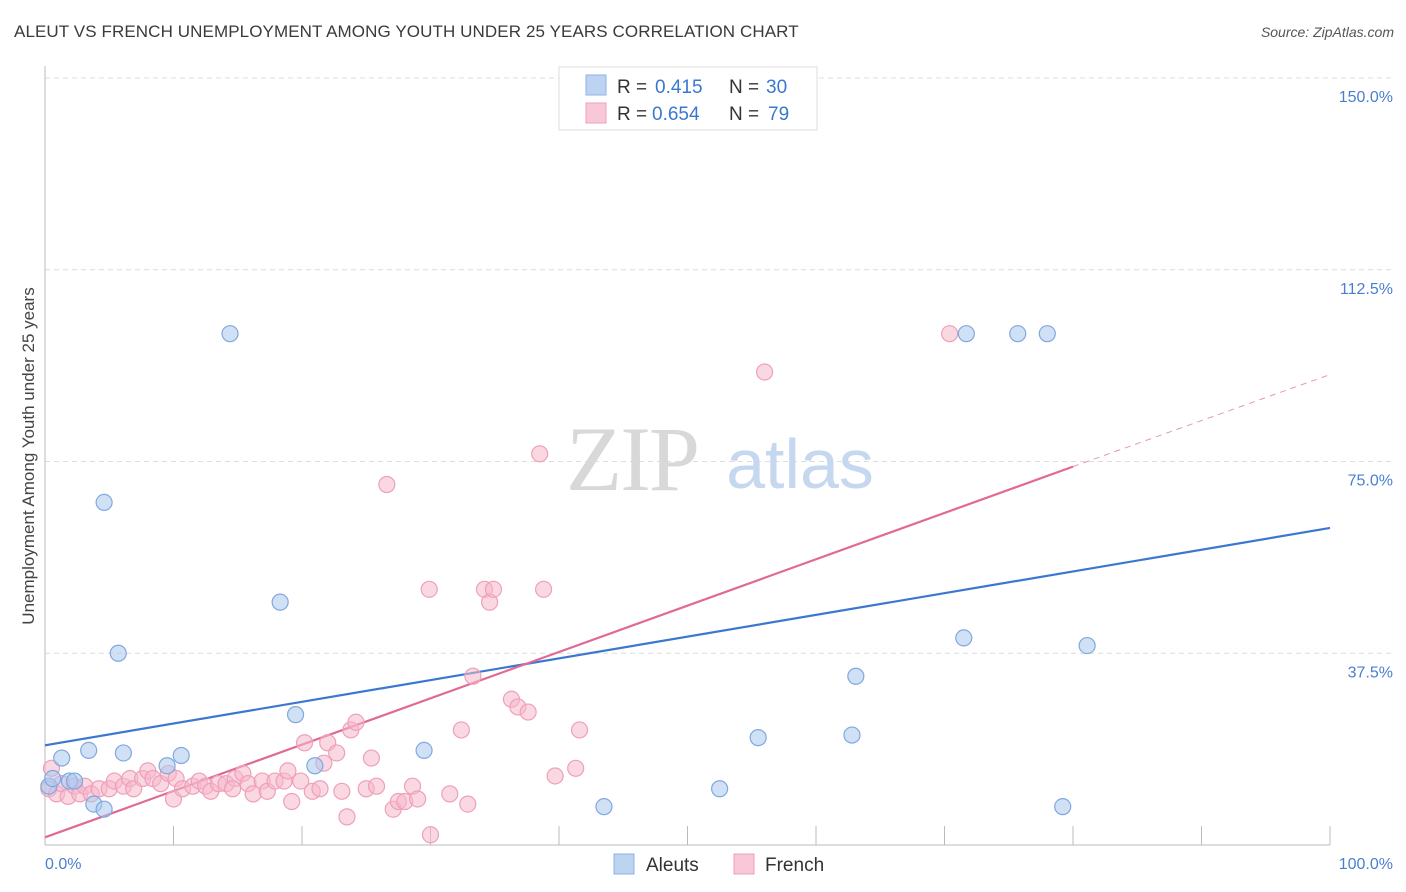 This screenshot has height=892, width=1406. I want to click on y-axis-label: Unemployment Among Youth under 25 years, so click(28, 455).